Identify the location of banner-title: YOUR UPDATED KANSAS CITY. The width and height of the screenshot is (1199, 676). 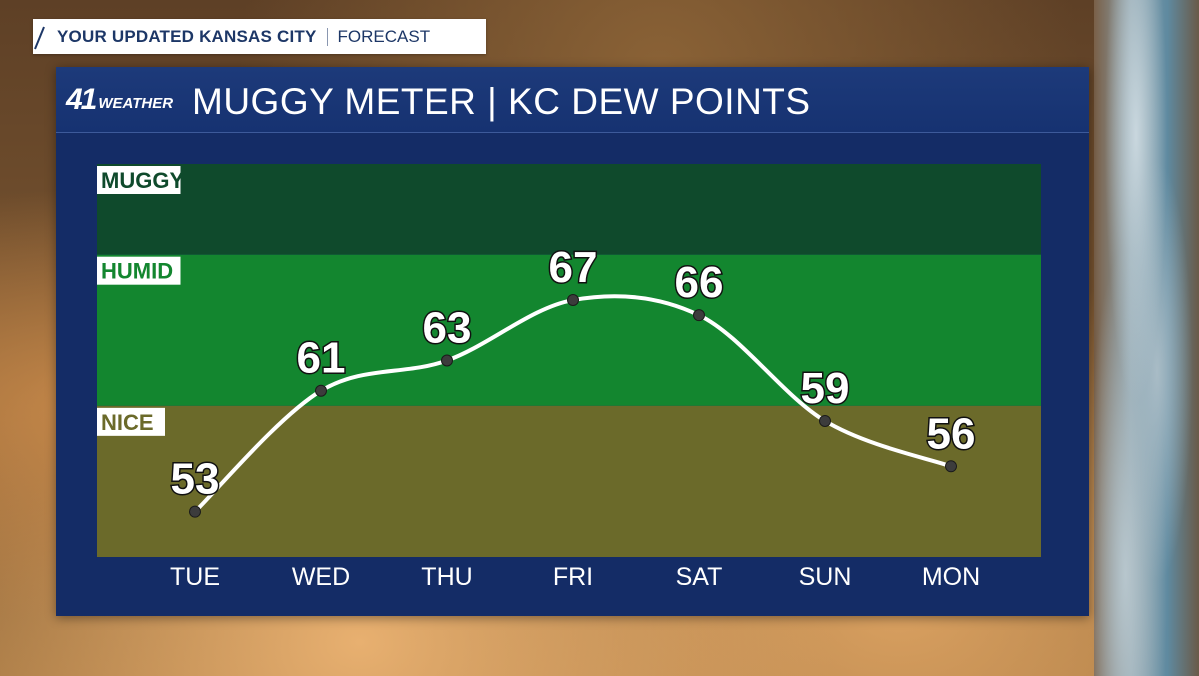
(187, 36).